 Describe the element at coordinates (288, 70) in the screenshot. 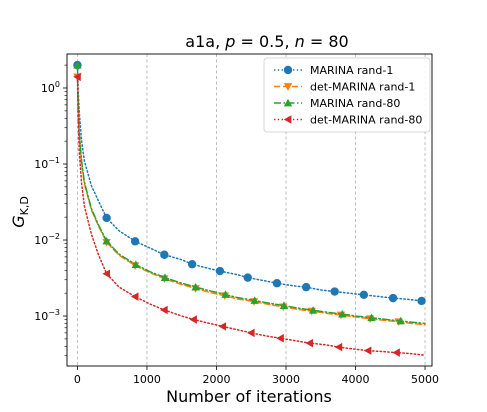

I see `legend-marker` at that location.